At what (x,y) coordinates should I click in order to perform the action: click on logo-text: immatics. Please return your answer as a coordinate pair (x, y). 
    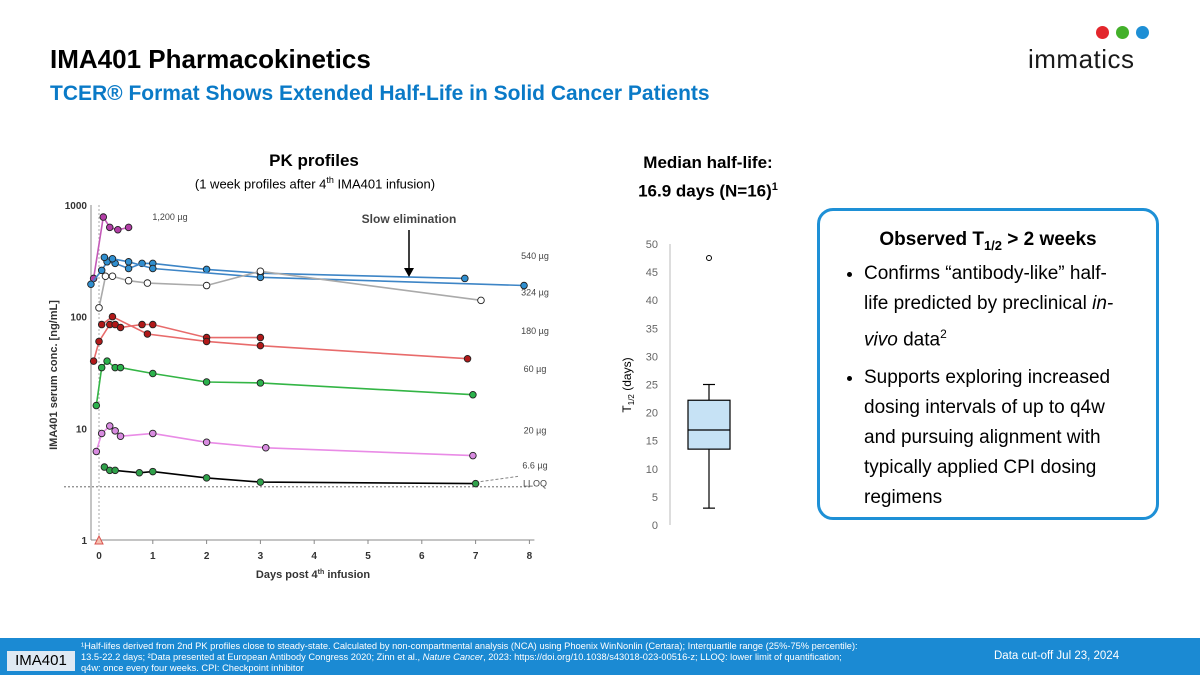
    Looking at the image, I should click on (1081, 59).